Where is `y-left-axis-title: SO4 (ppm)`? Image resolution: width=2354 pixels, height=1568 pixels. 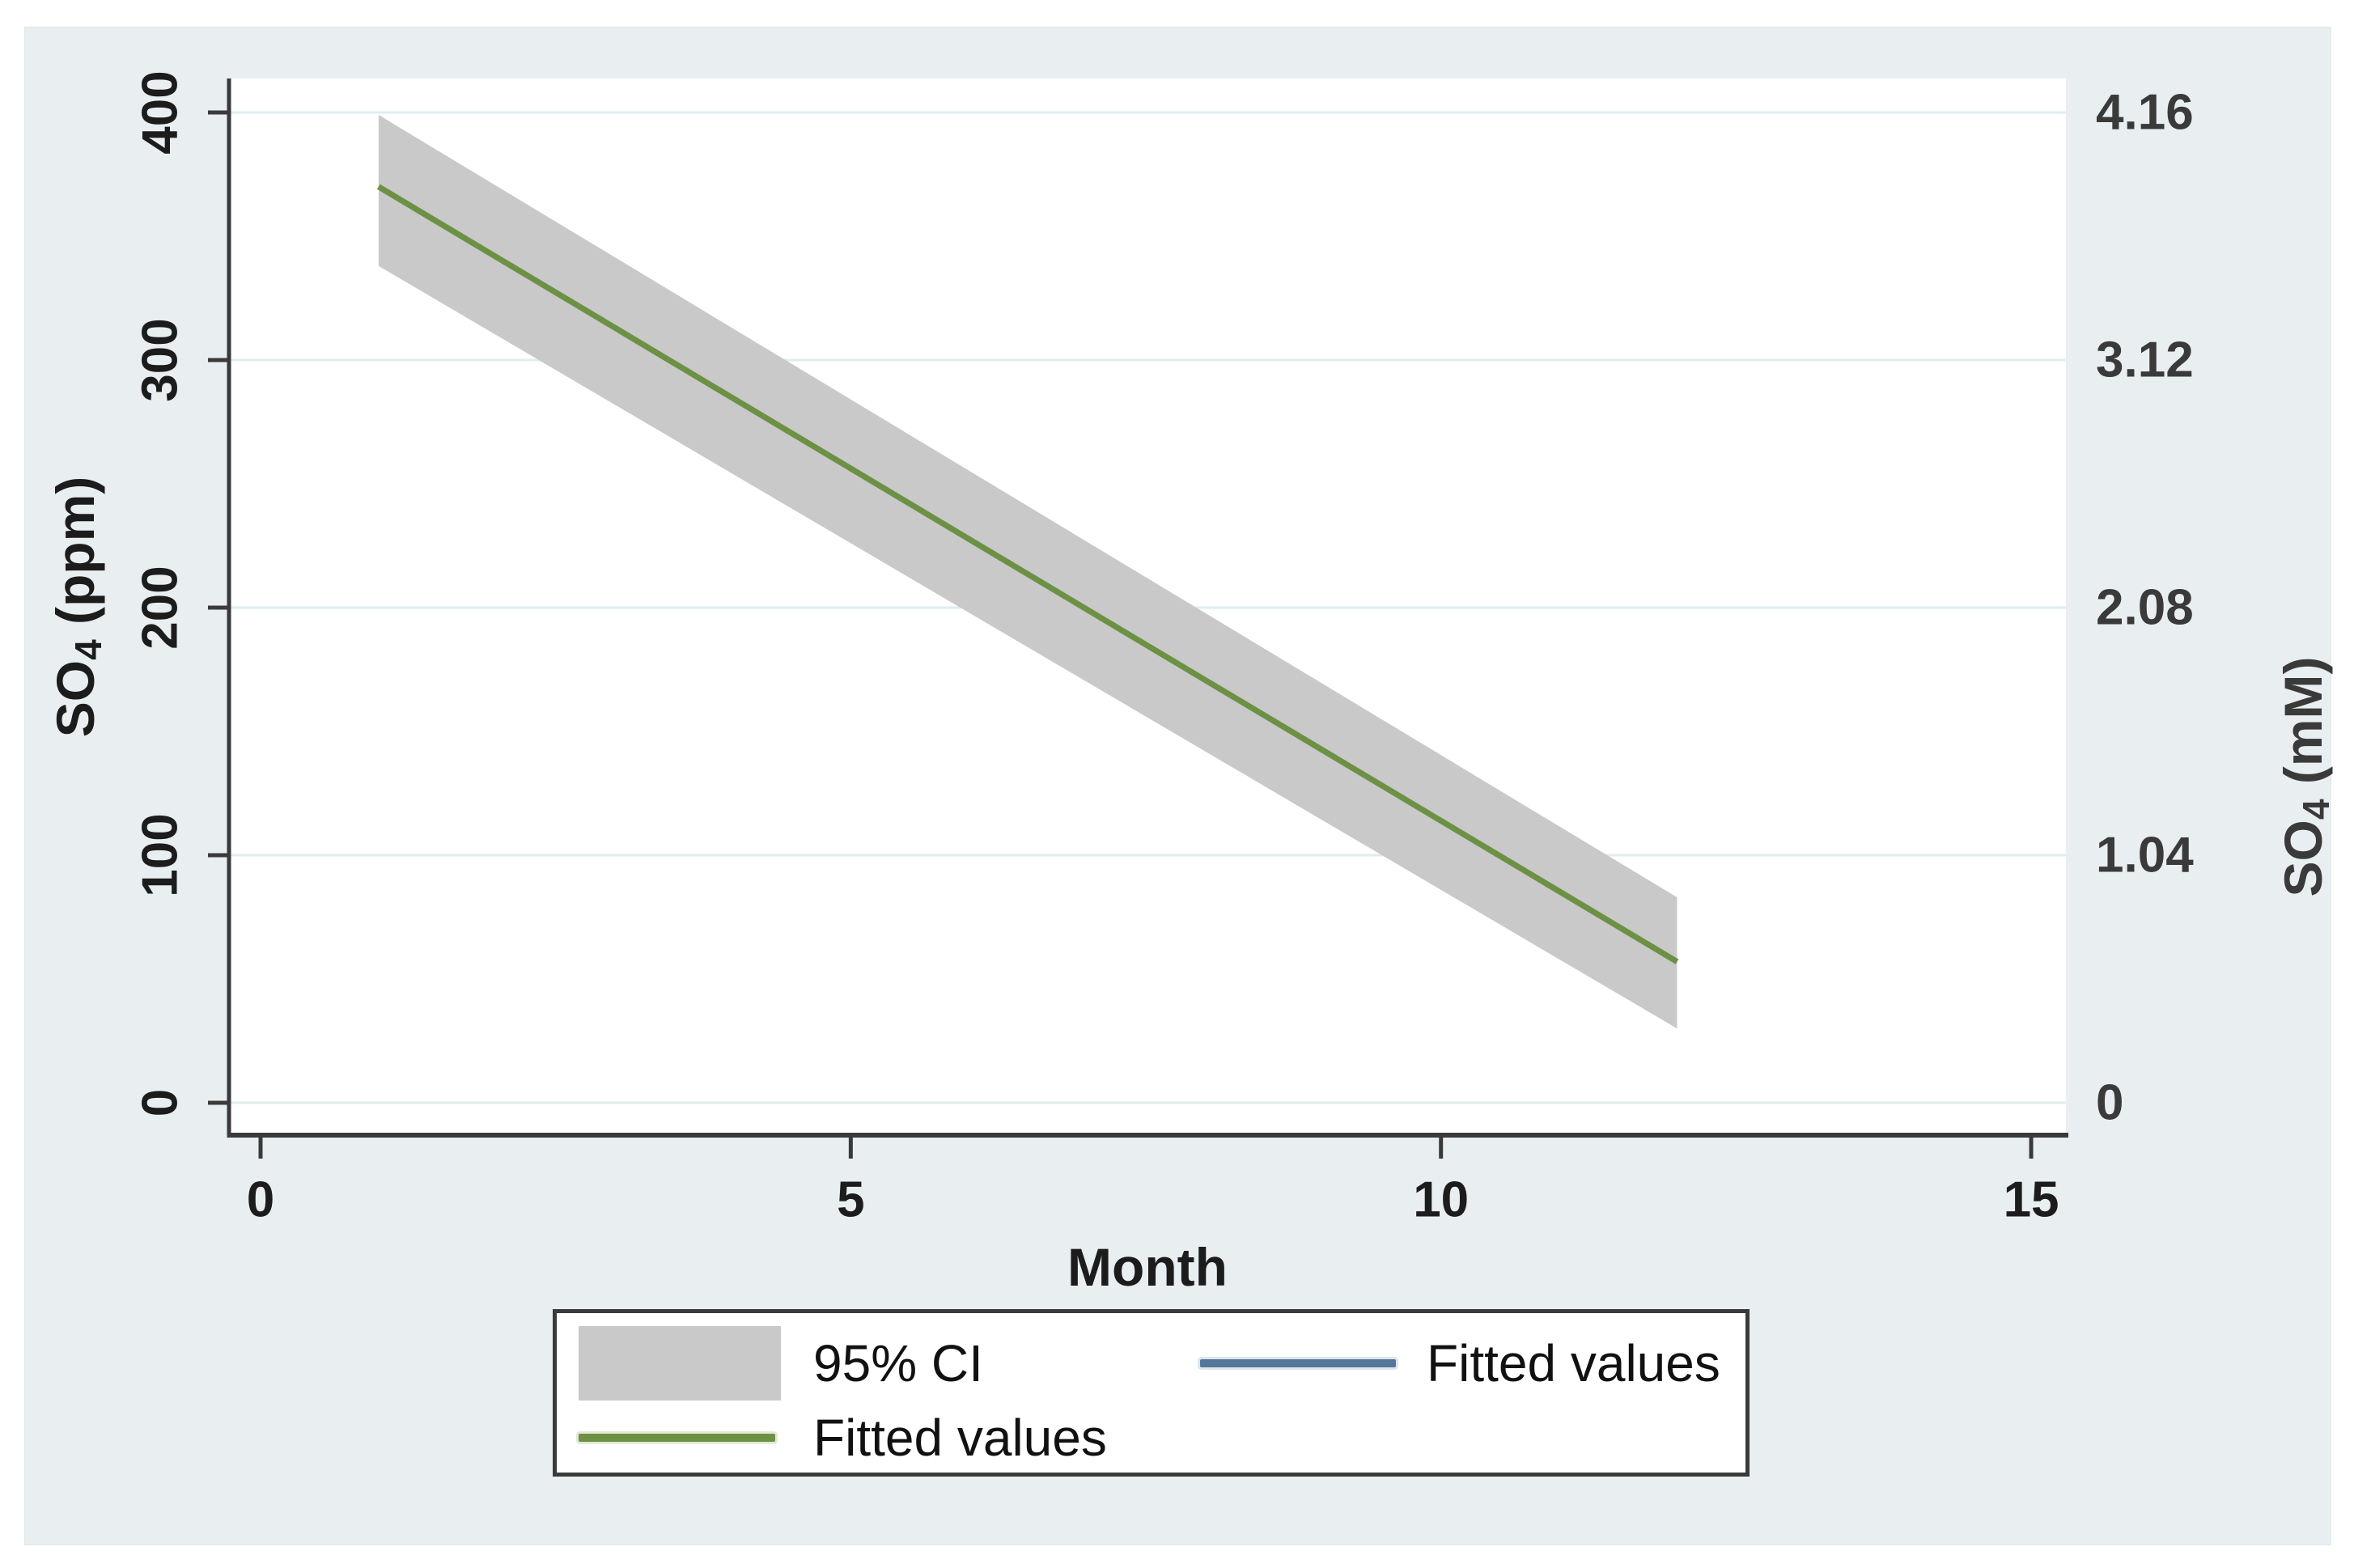
y-left-axis-title: SO4 (ppm) is located at coordinates (77, 608).